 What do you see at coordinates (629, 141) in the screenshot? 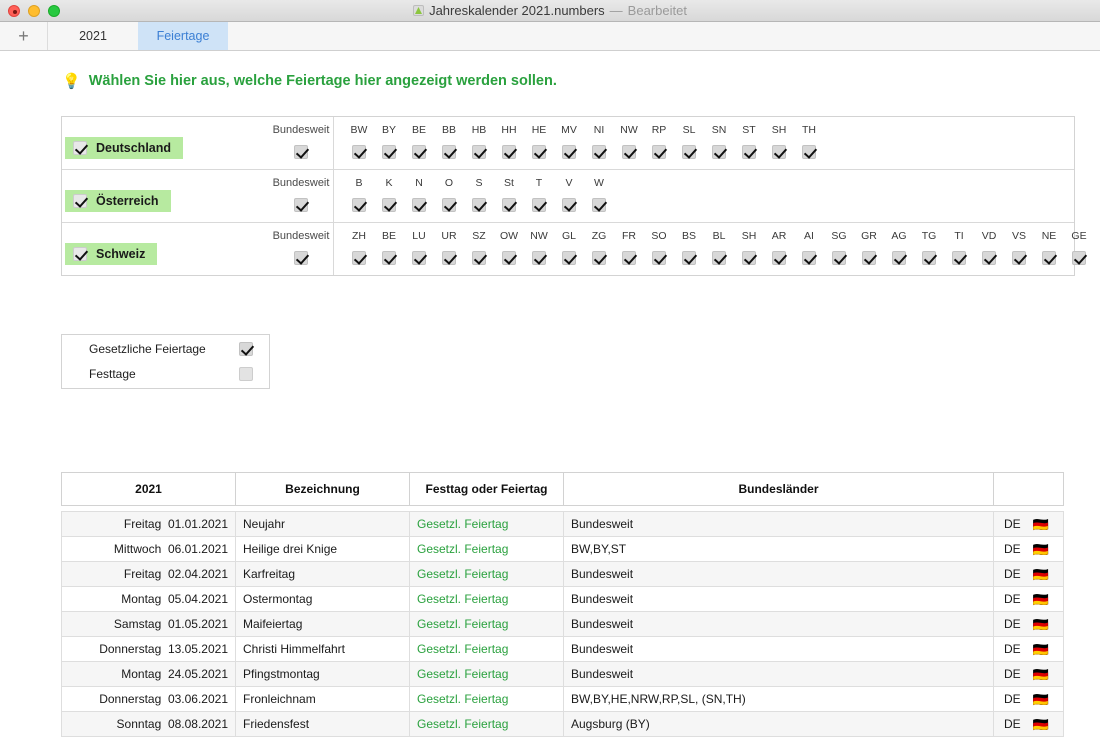
I see `state-nw: NW` at bounding box center [629, 141].